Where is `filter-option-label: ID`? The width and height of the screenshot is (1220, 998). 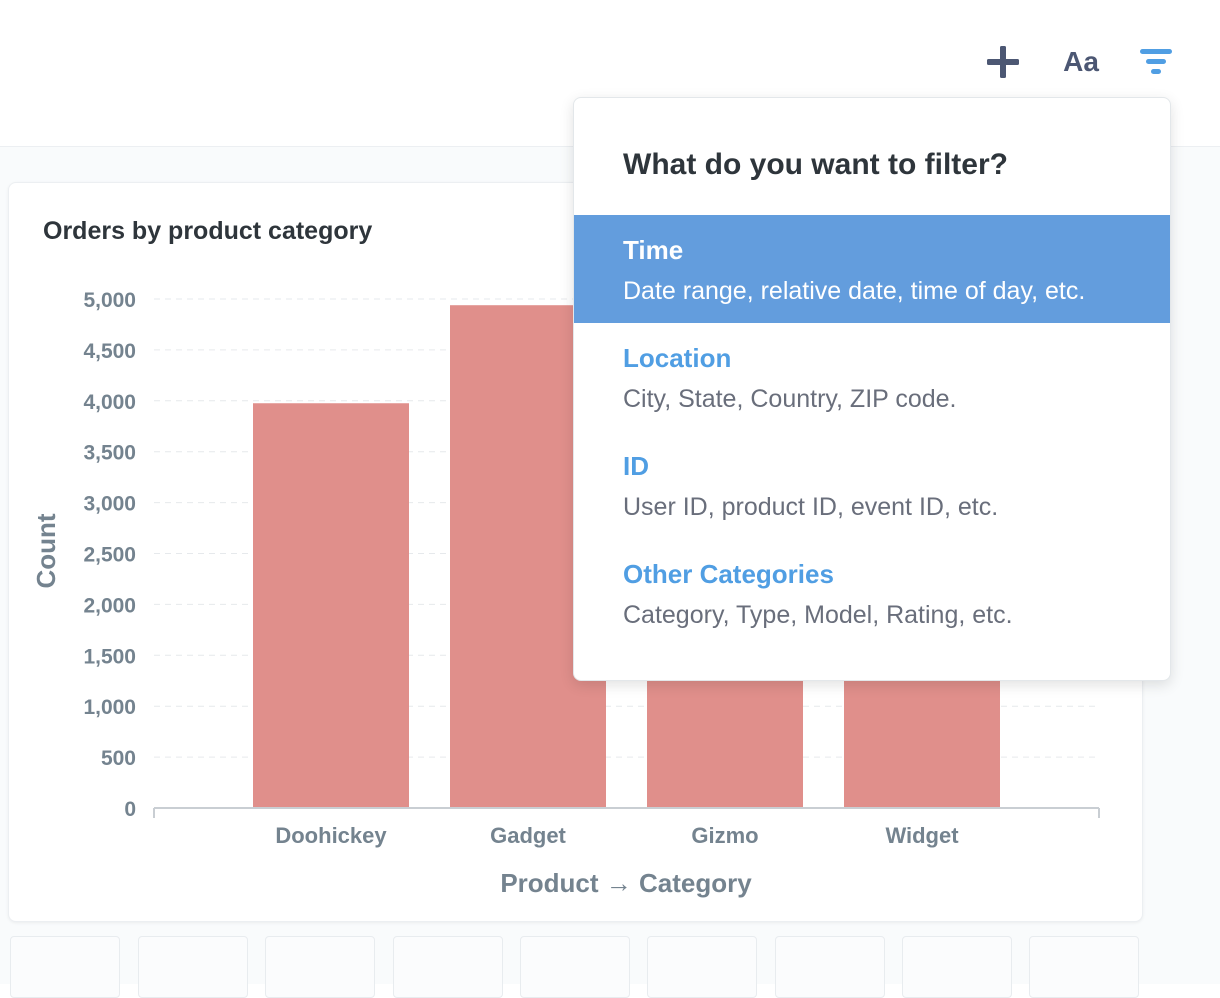
filter-option-label: ID is located at coordinates (636, 466).